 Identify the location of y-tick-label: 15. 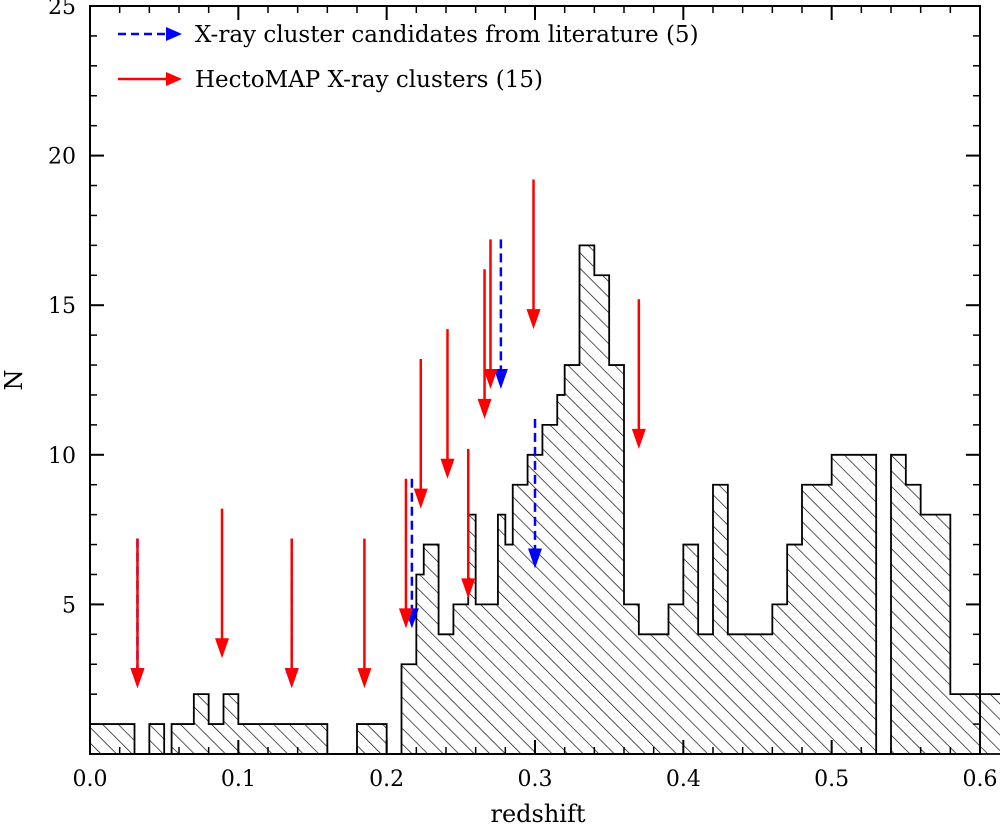
(62, 306).